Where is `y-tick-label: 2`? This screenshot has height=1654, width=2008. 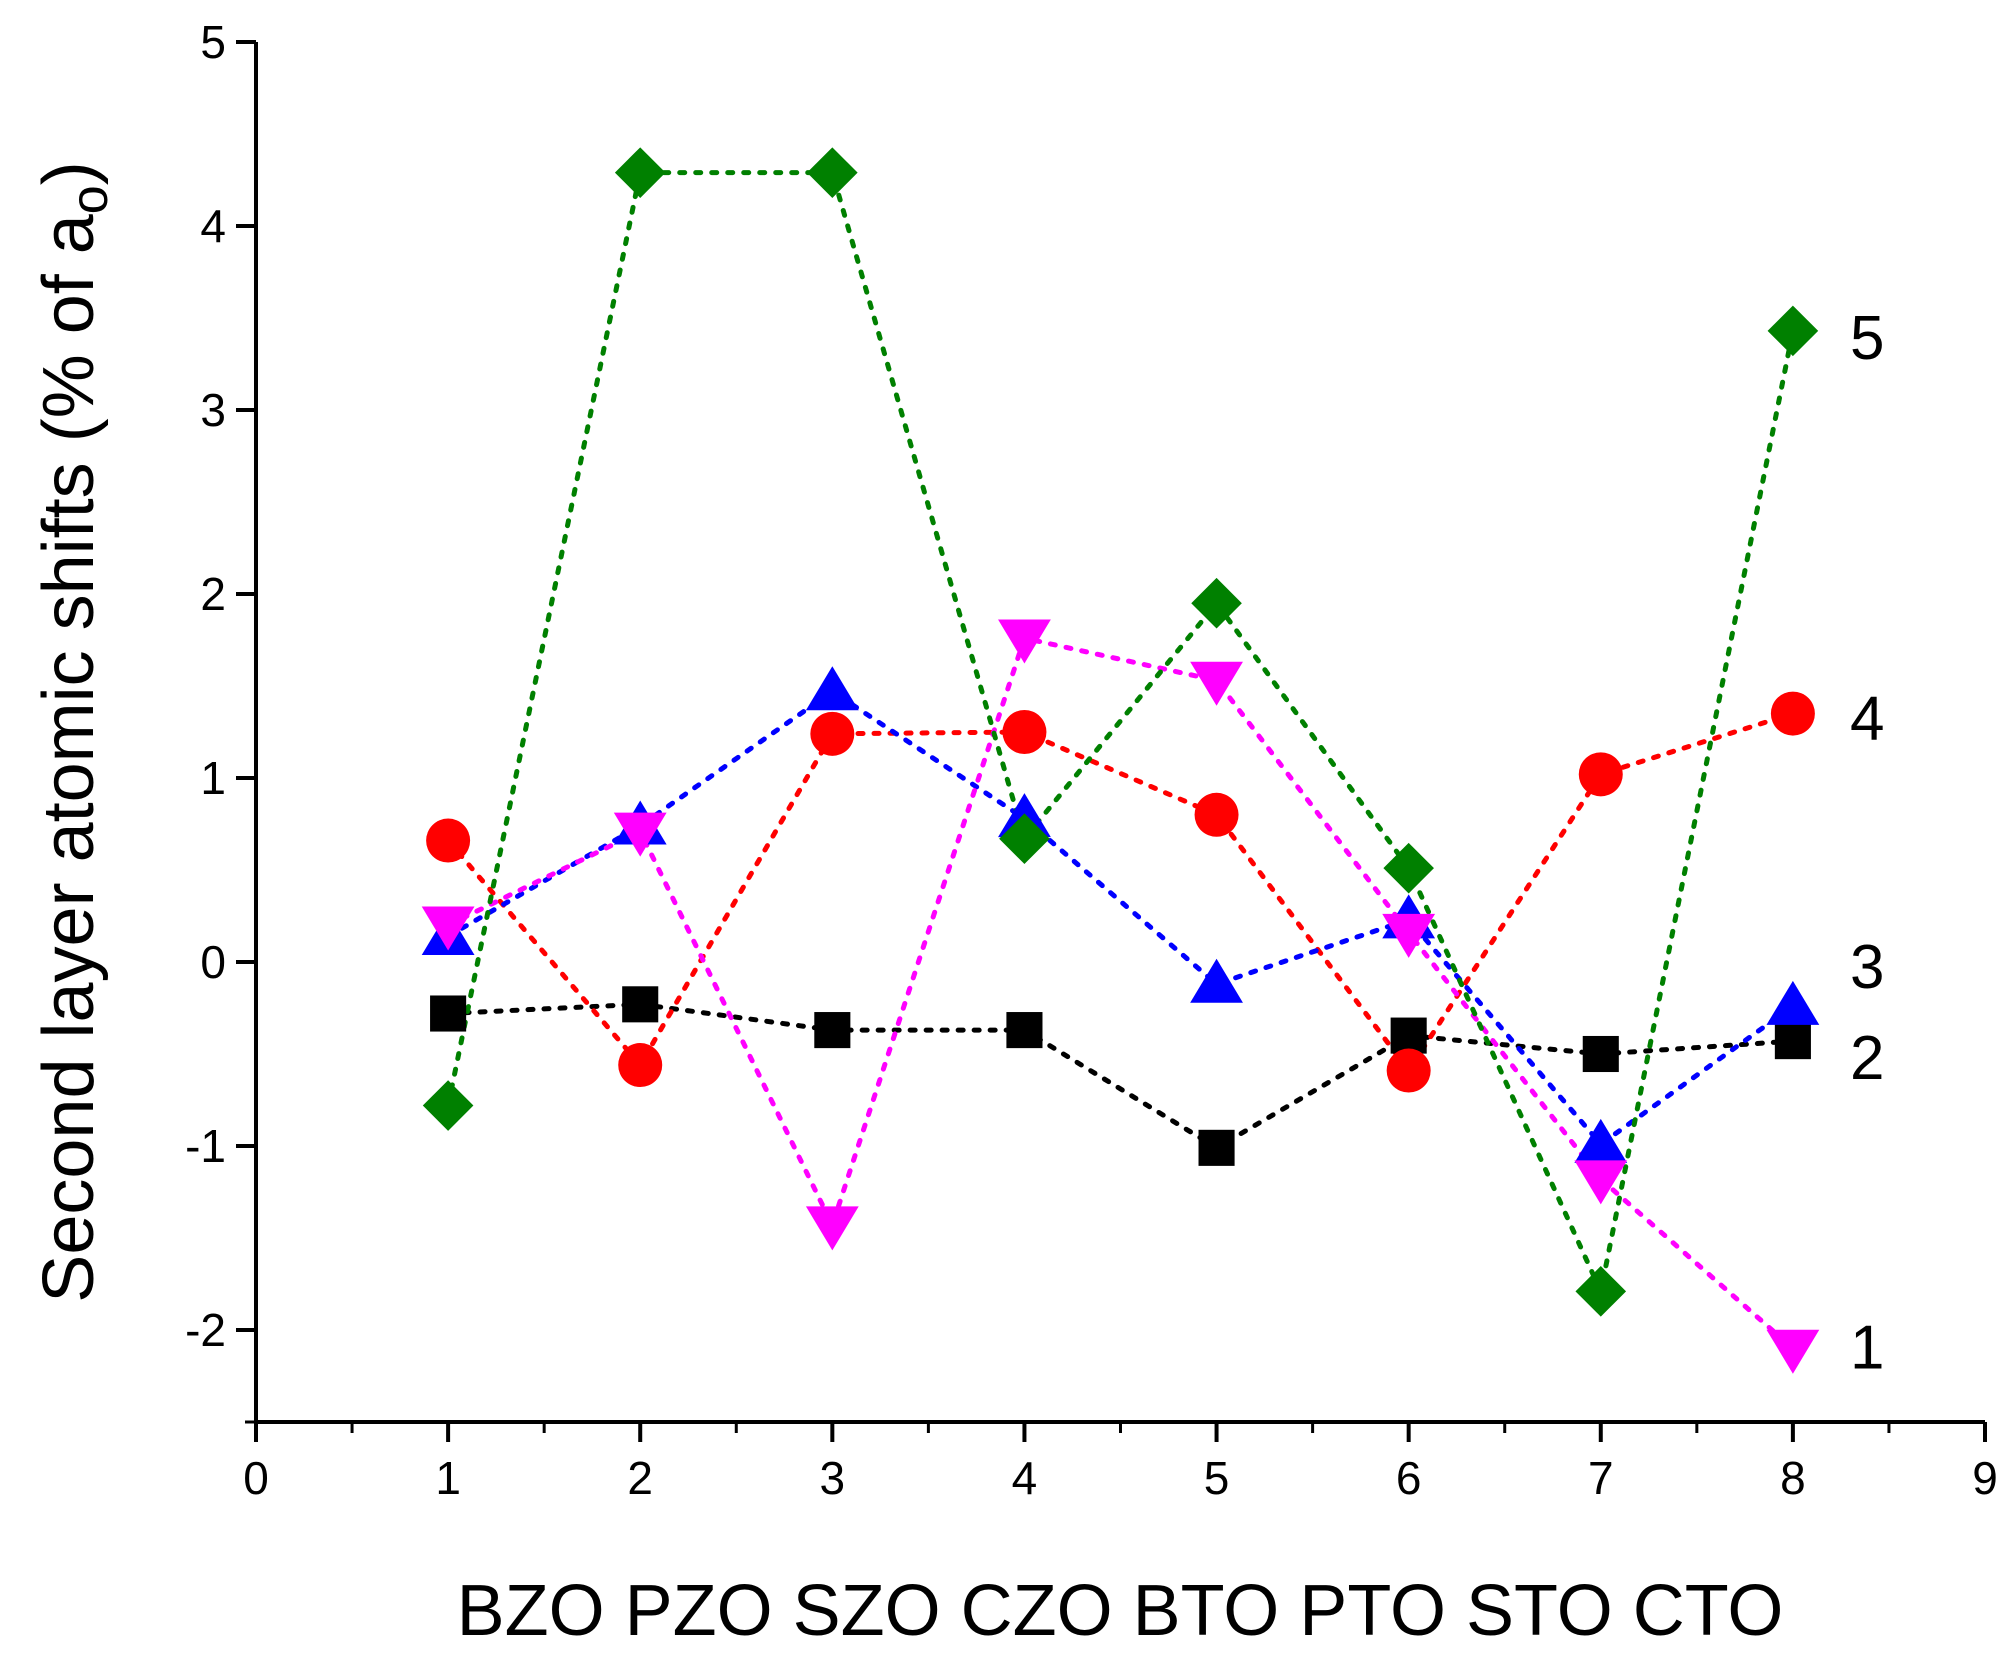 y-tick-label: 2 is located at coordinates (213, 594).